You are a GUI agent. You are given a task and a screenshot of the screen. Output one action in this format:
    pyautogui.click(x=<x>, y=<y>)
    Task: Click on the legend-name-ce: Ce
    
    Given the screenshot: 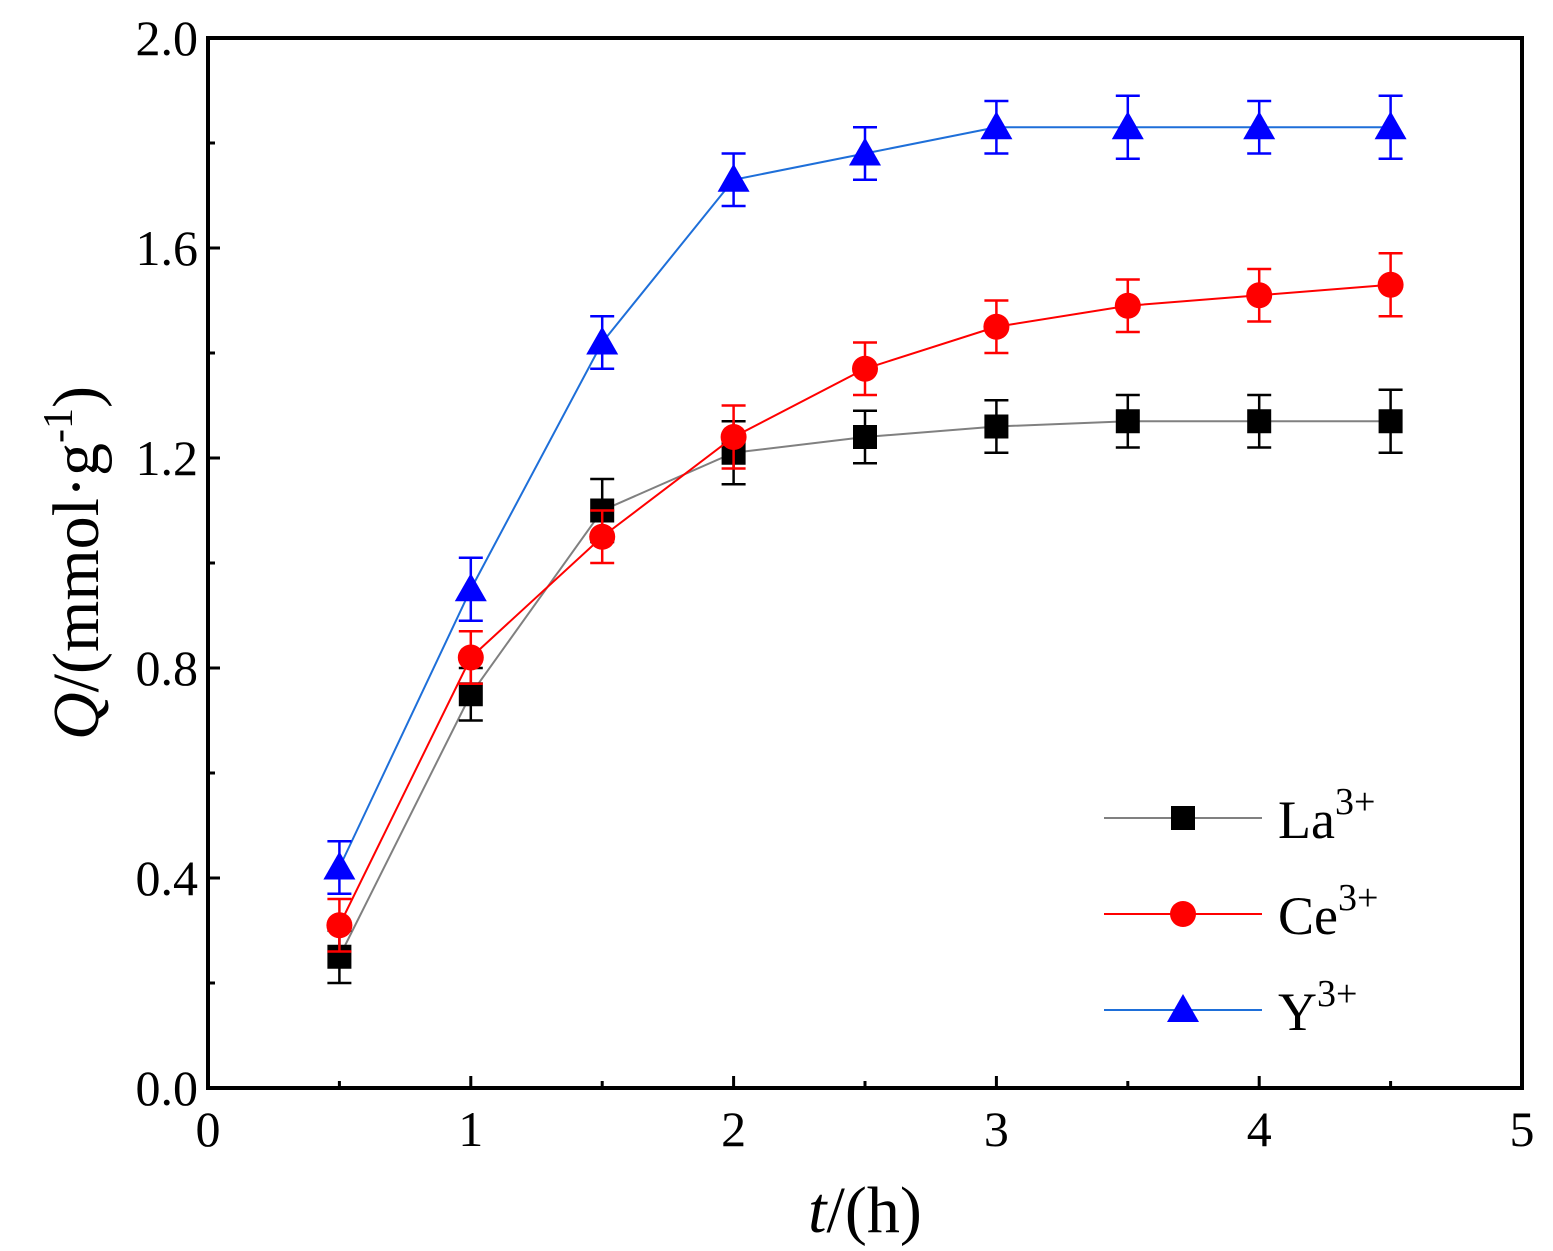 What is the action you would take?
    pyautogui.click(x=1308, y=916)
    